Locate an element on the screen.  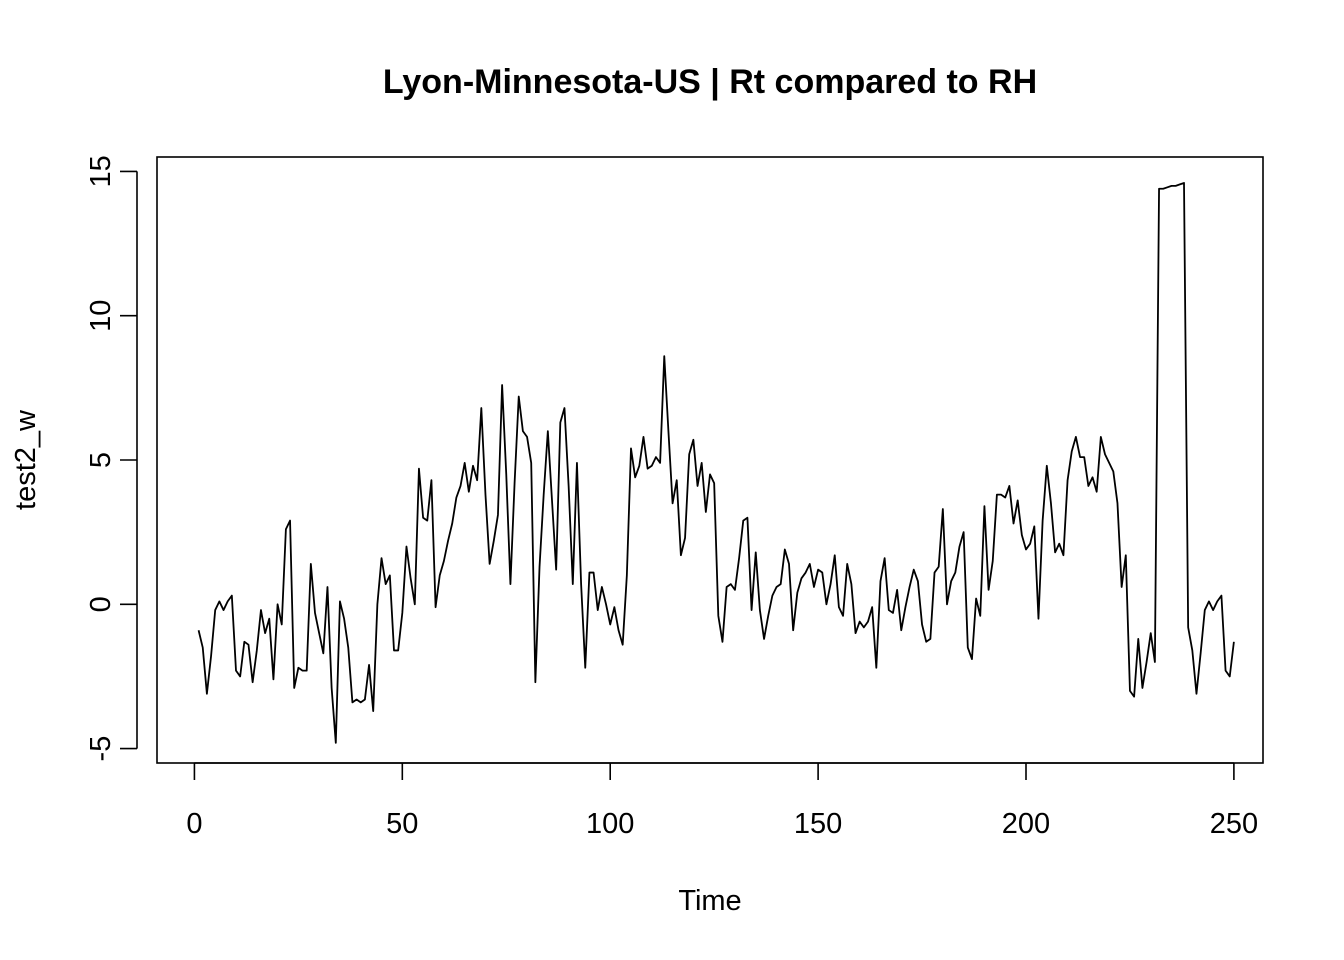
x-tick-label-2: 100 is located at coordinates (610, 824).